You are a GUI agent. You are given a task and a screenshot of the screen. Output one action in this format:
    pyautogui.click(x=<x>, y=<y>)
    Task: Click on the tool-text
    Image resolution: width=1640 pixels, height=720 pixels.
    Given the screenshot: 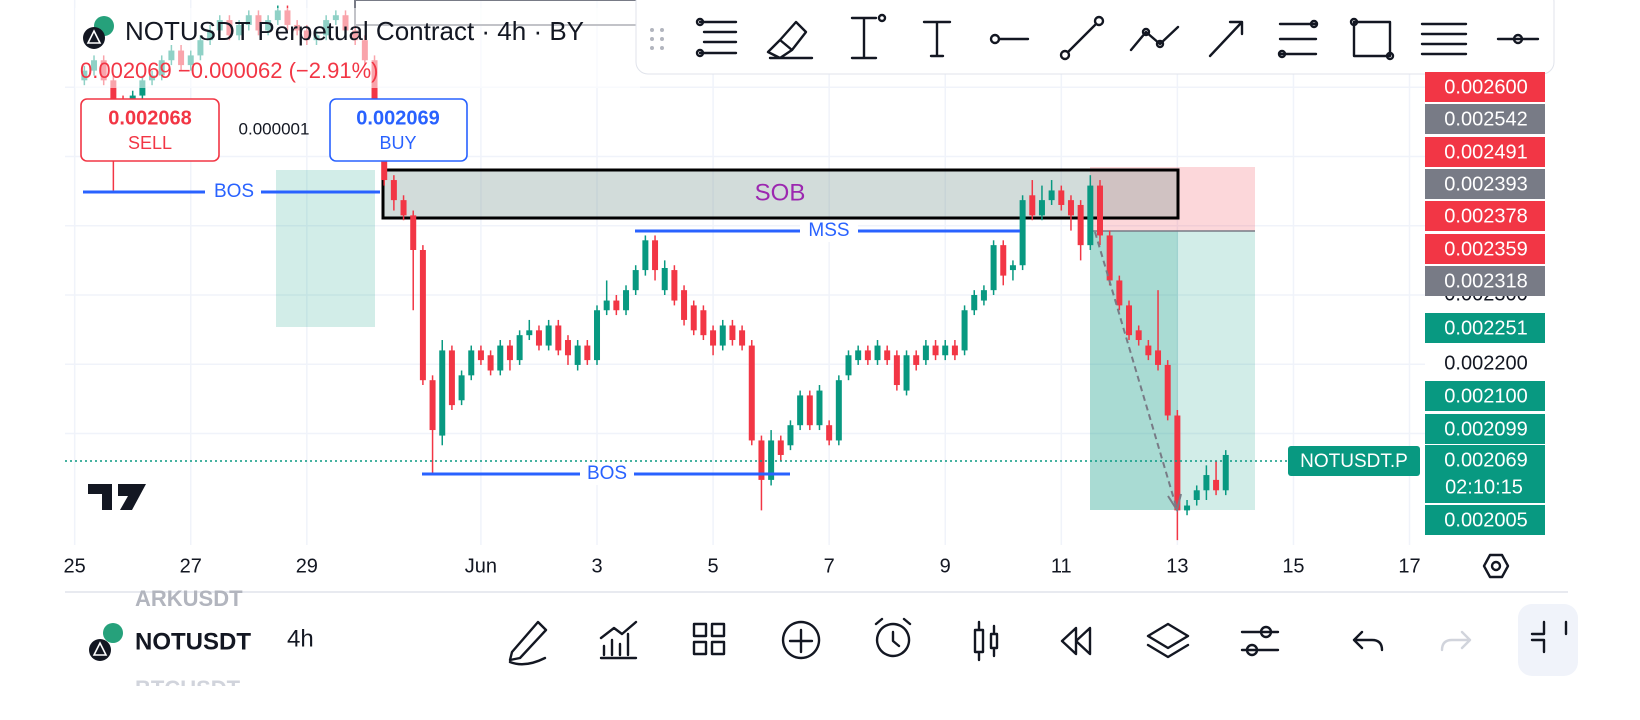 What is the action you would take?
    pyautogui.click(x=937, y=39)
    